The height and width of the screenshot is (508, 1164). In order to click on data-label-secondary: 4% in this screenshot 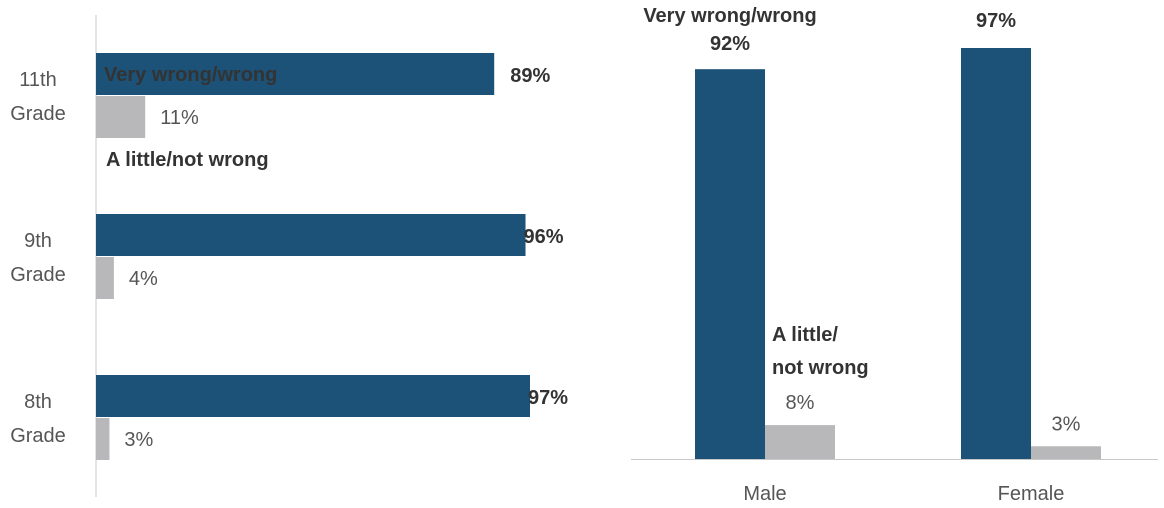, I will do `click(143, 279)`.